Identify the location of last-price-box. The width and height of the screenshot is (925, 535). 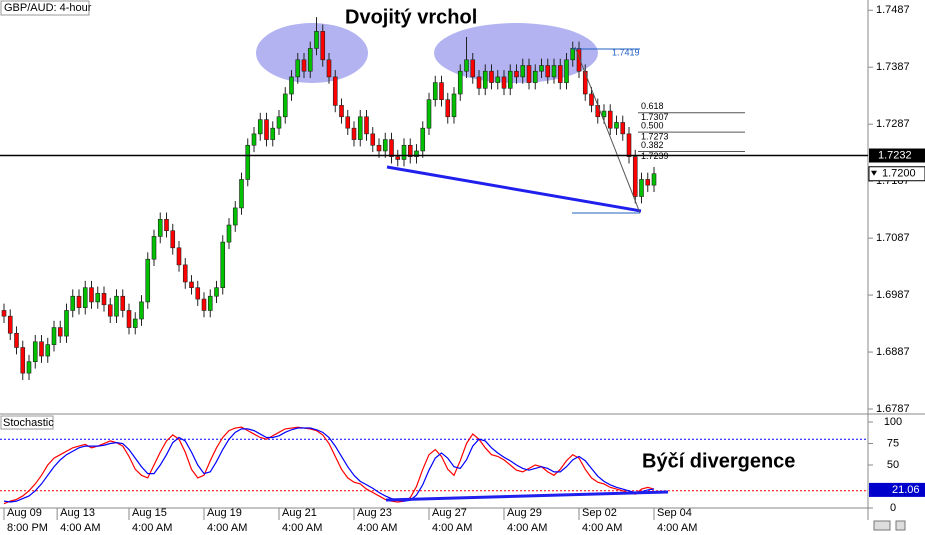
(896, 174).